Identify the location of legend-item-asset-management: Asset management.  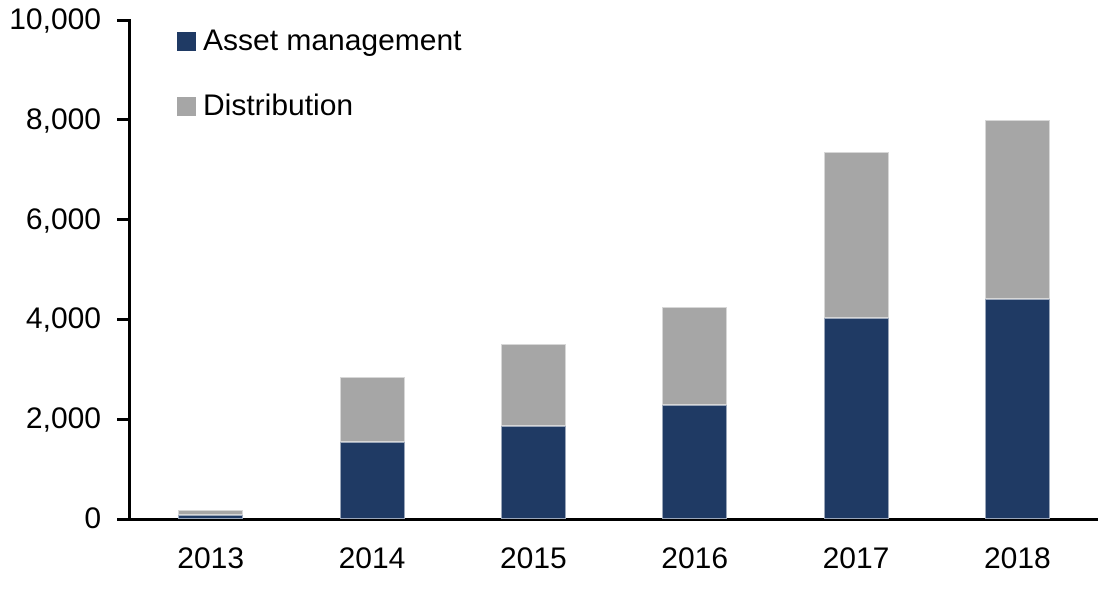
(319, 41).